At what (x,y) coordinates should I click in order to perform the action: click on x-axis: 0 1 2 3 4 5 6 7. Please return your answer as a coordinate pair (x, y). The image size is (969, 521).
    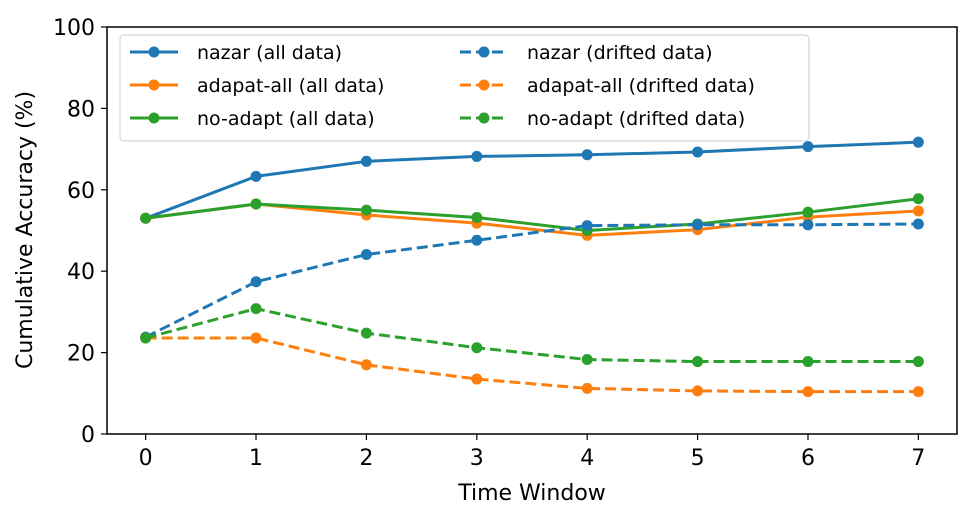
    Looking at the image, I should click on (532, 452).